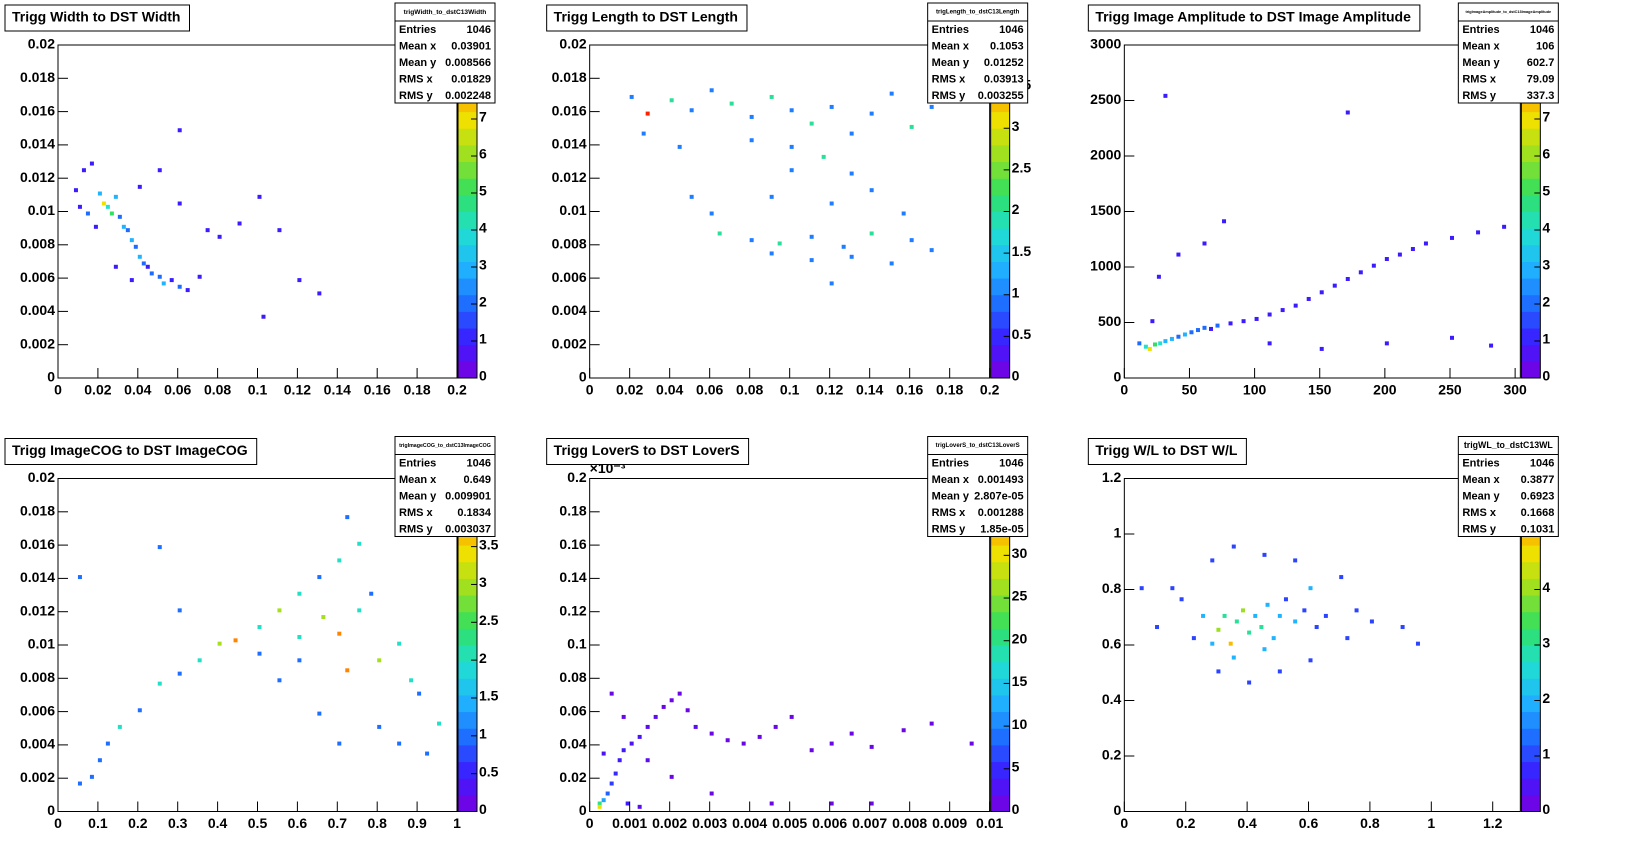 The height and width of the screenshot is (867, 1625). I want to click on x-tick-label: 0.2, so click(1186, 823).